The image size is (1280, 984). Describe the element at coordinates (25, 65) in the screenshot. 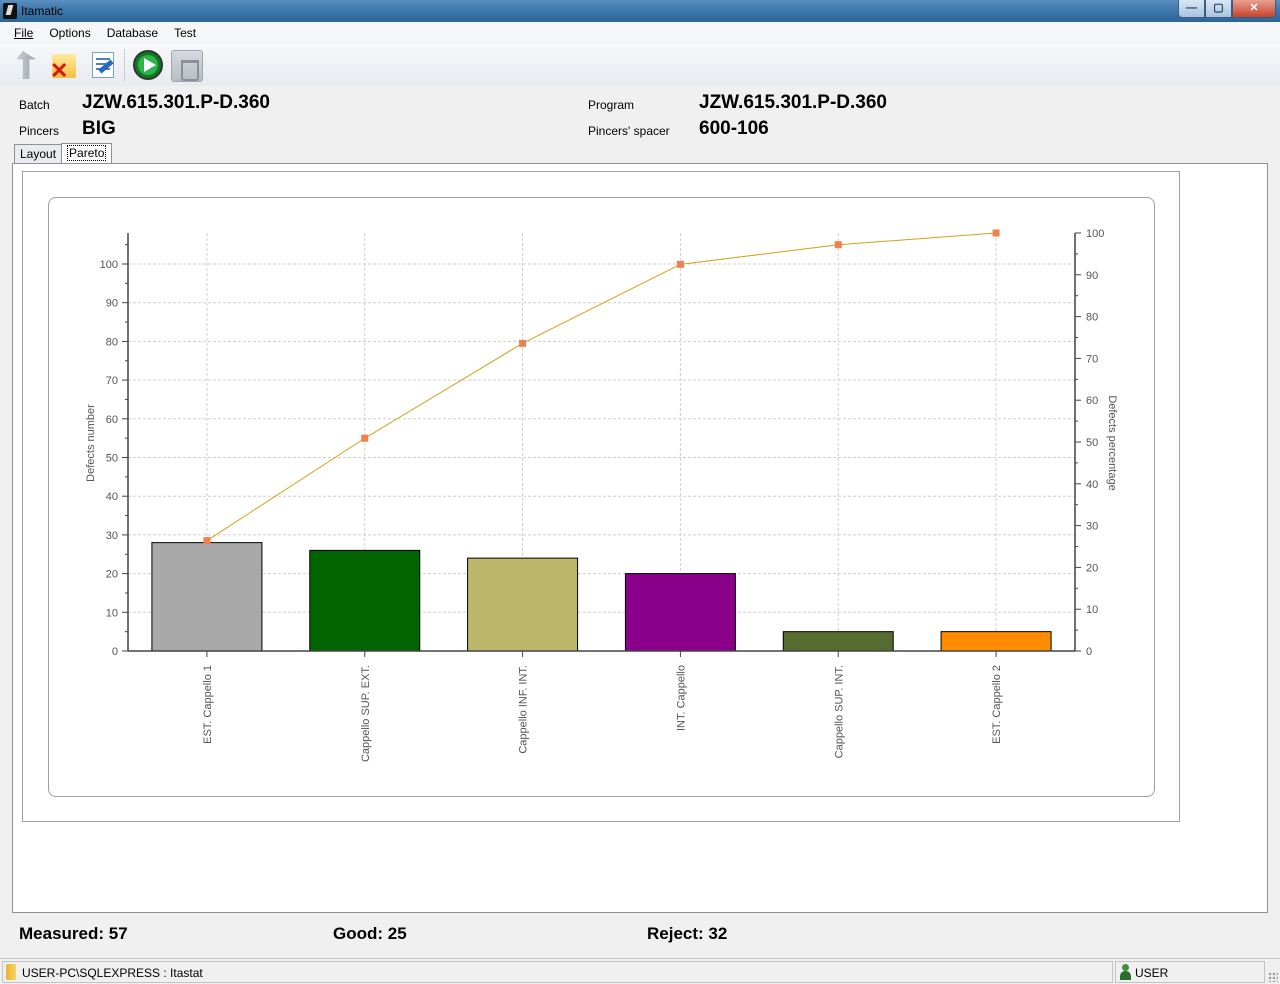

I see `export-button` at that location.